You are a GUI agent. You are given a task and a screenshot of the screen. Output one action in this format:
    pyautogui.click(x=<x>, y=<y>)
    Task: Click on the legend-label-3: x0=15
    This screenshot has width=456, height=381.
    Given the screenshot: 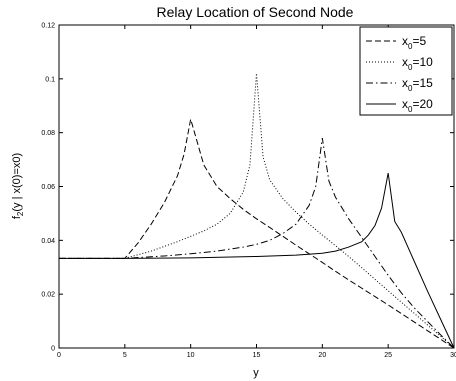 What is the action you would take?
    pyautogui.click(x=417, y=84)
    